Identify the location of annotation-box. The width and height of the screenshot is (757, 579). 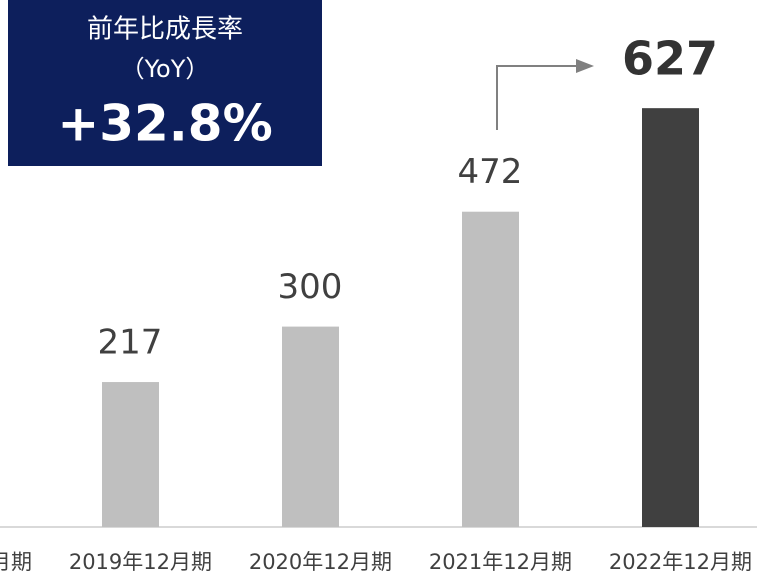
(165, 83).